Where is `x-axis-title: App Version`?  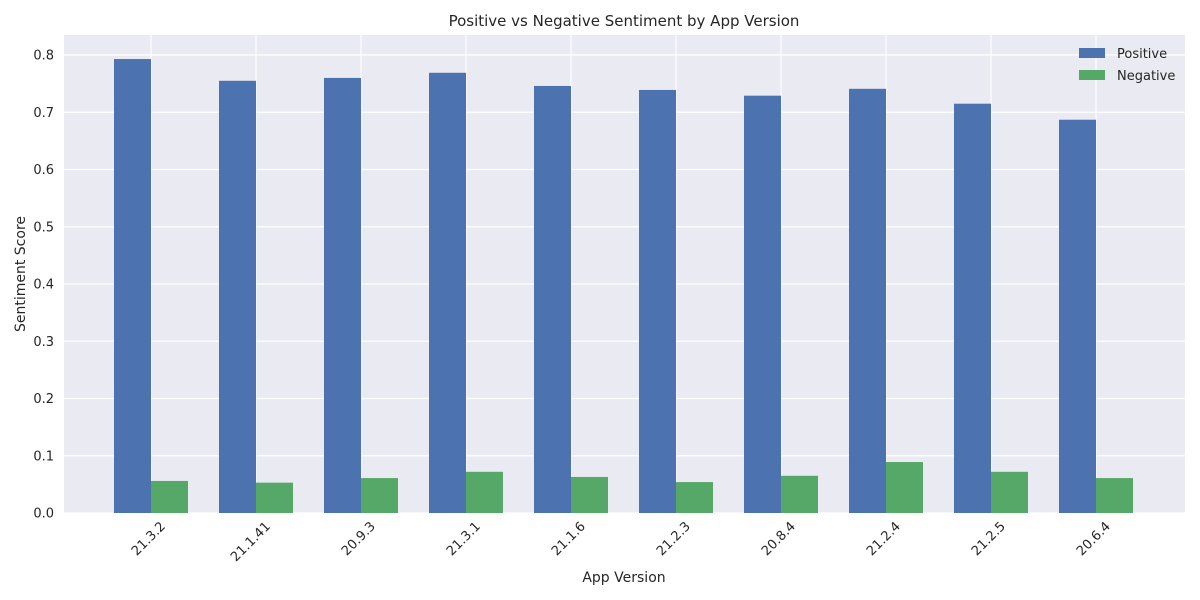 x-axis-title: App Version is located at coordinates (623, 578).